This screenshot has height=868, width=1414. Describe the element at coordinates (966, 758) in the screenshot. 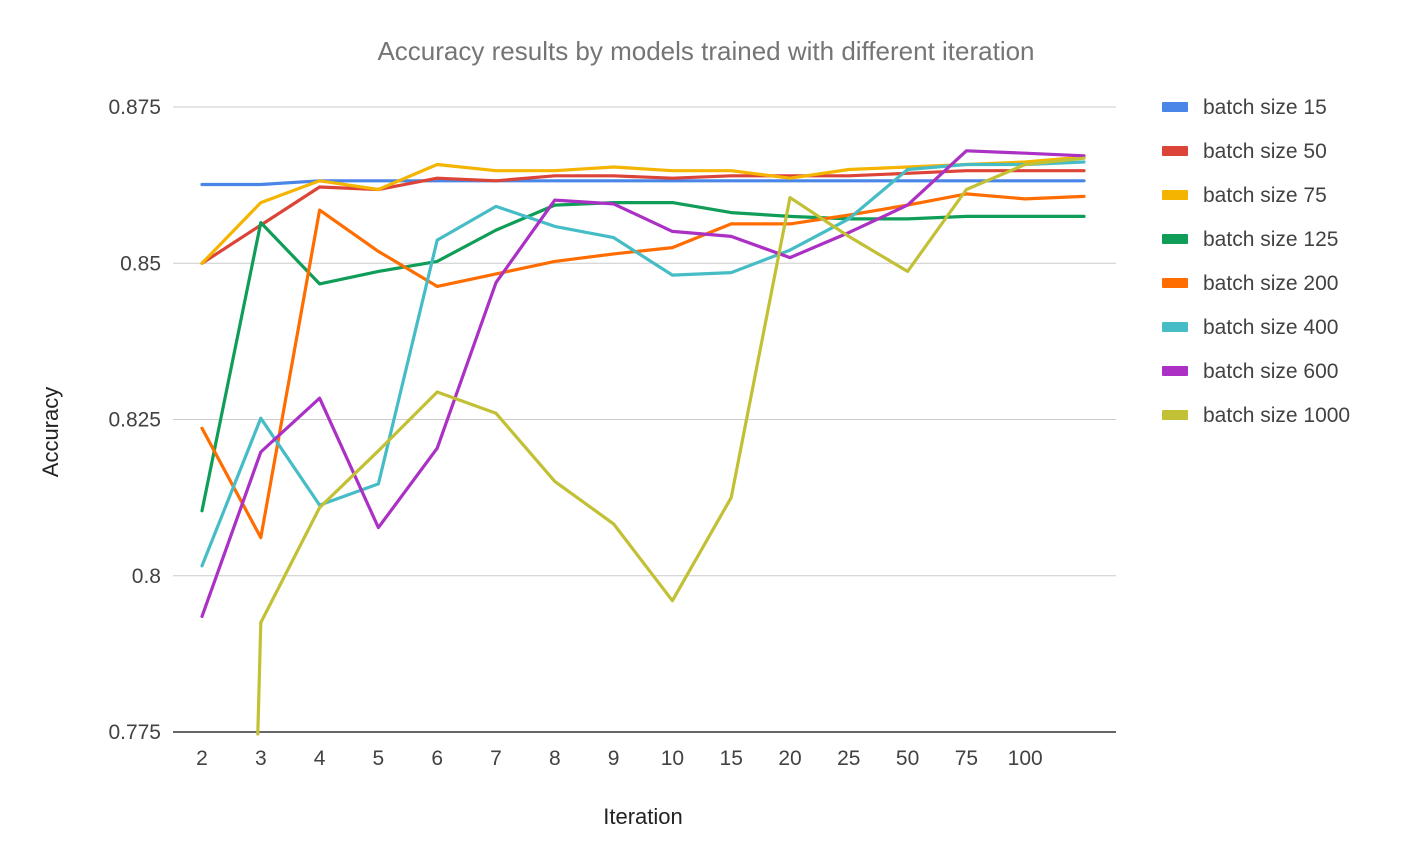

I see `x-tick-label: 75` at that location.